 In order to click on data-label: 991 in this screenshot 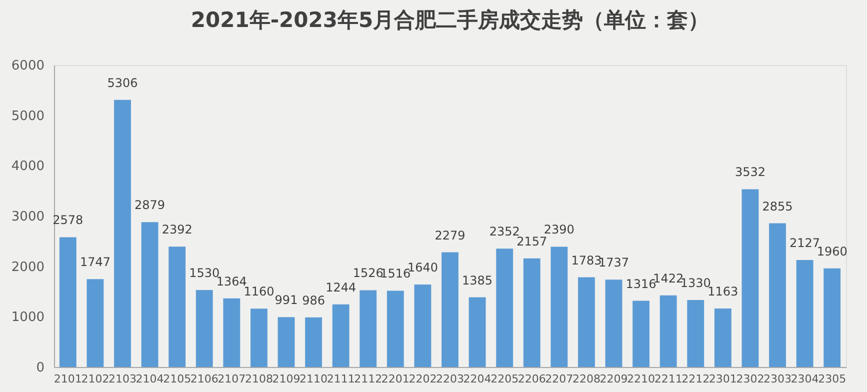, I will do `click(286, 300)`.